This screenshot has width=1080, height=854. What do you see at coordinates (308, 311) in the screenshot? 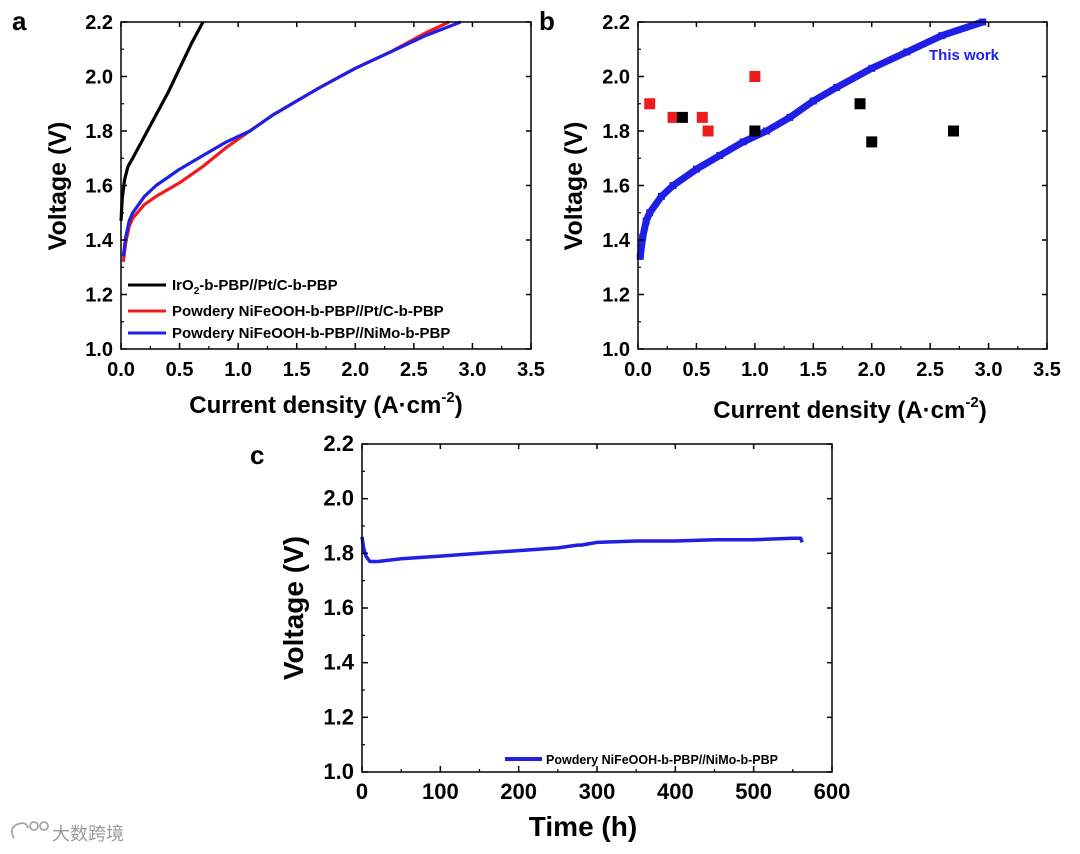
I see `legend-a-label-2: Powdery NiFeOOH-b-PBP//Pt/C-b-PBP` at bounding box center [308, 311].